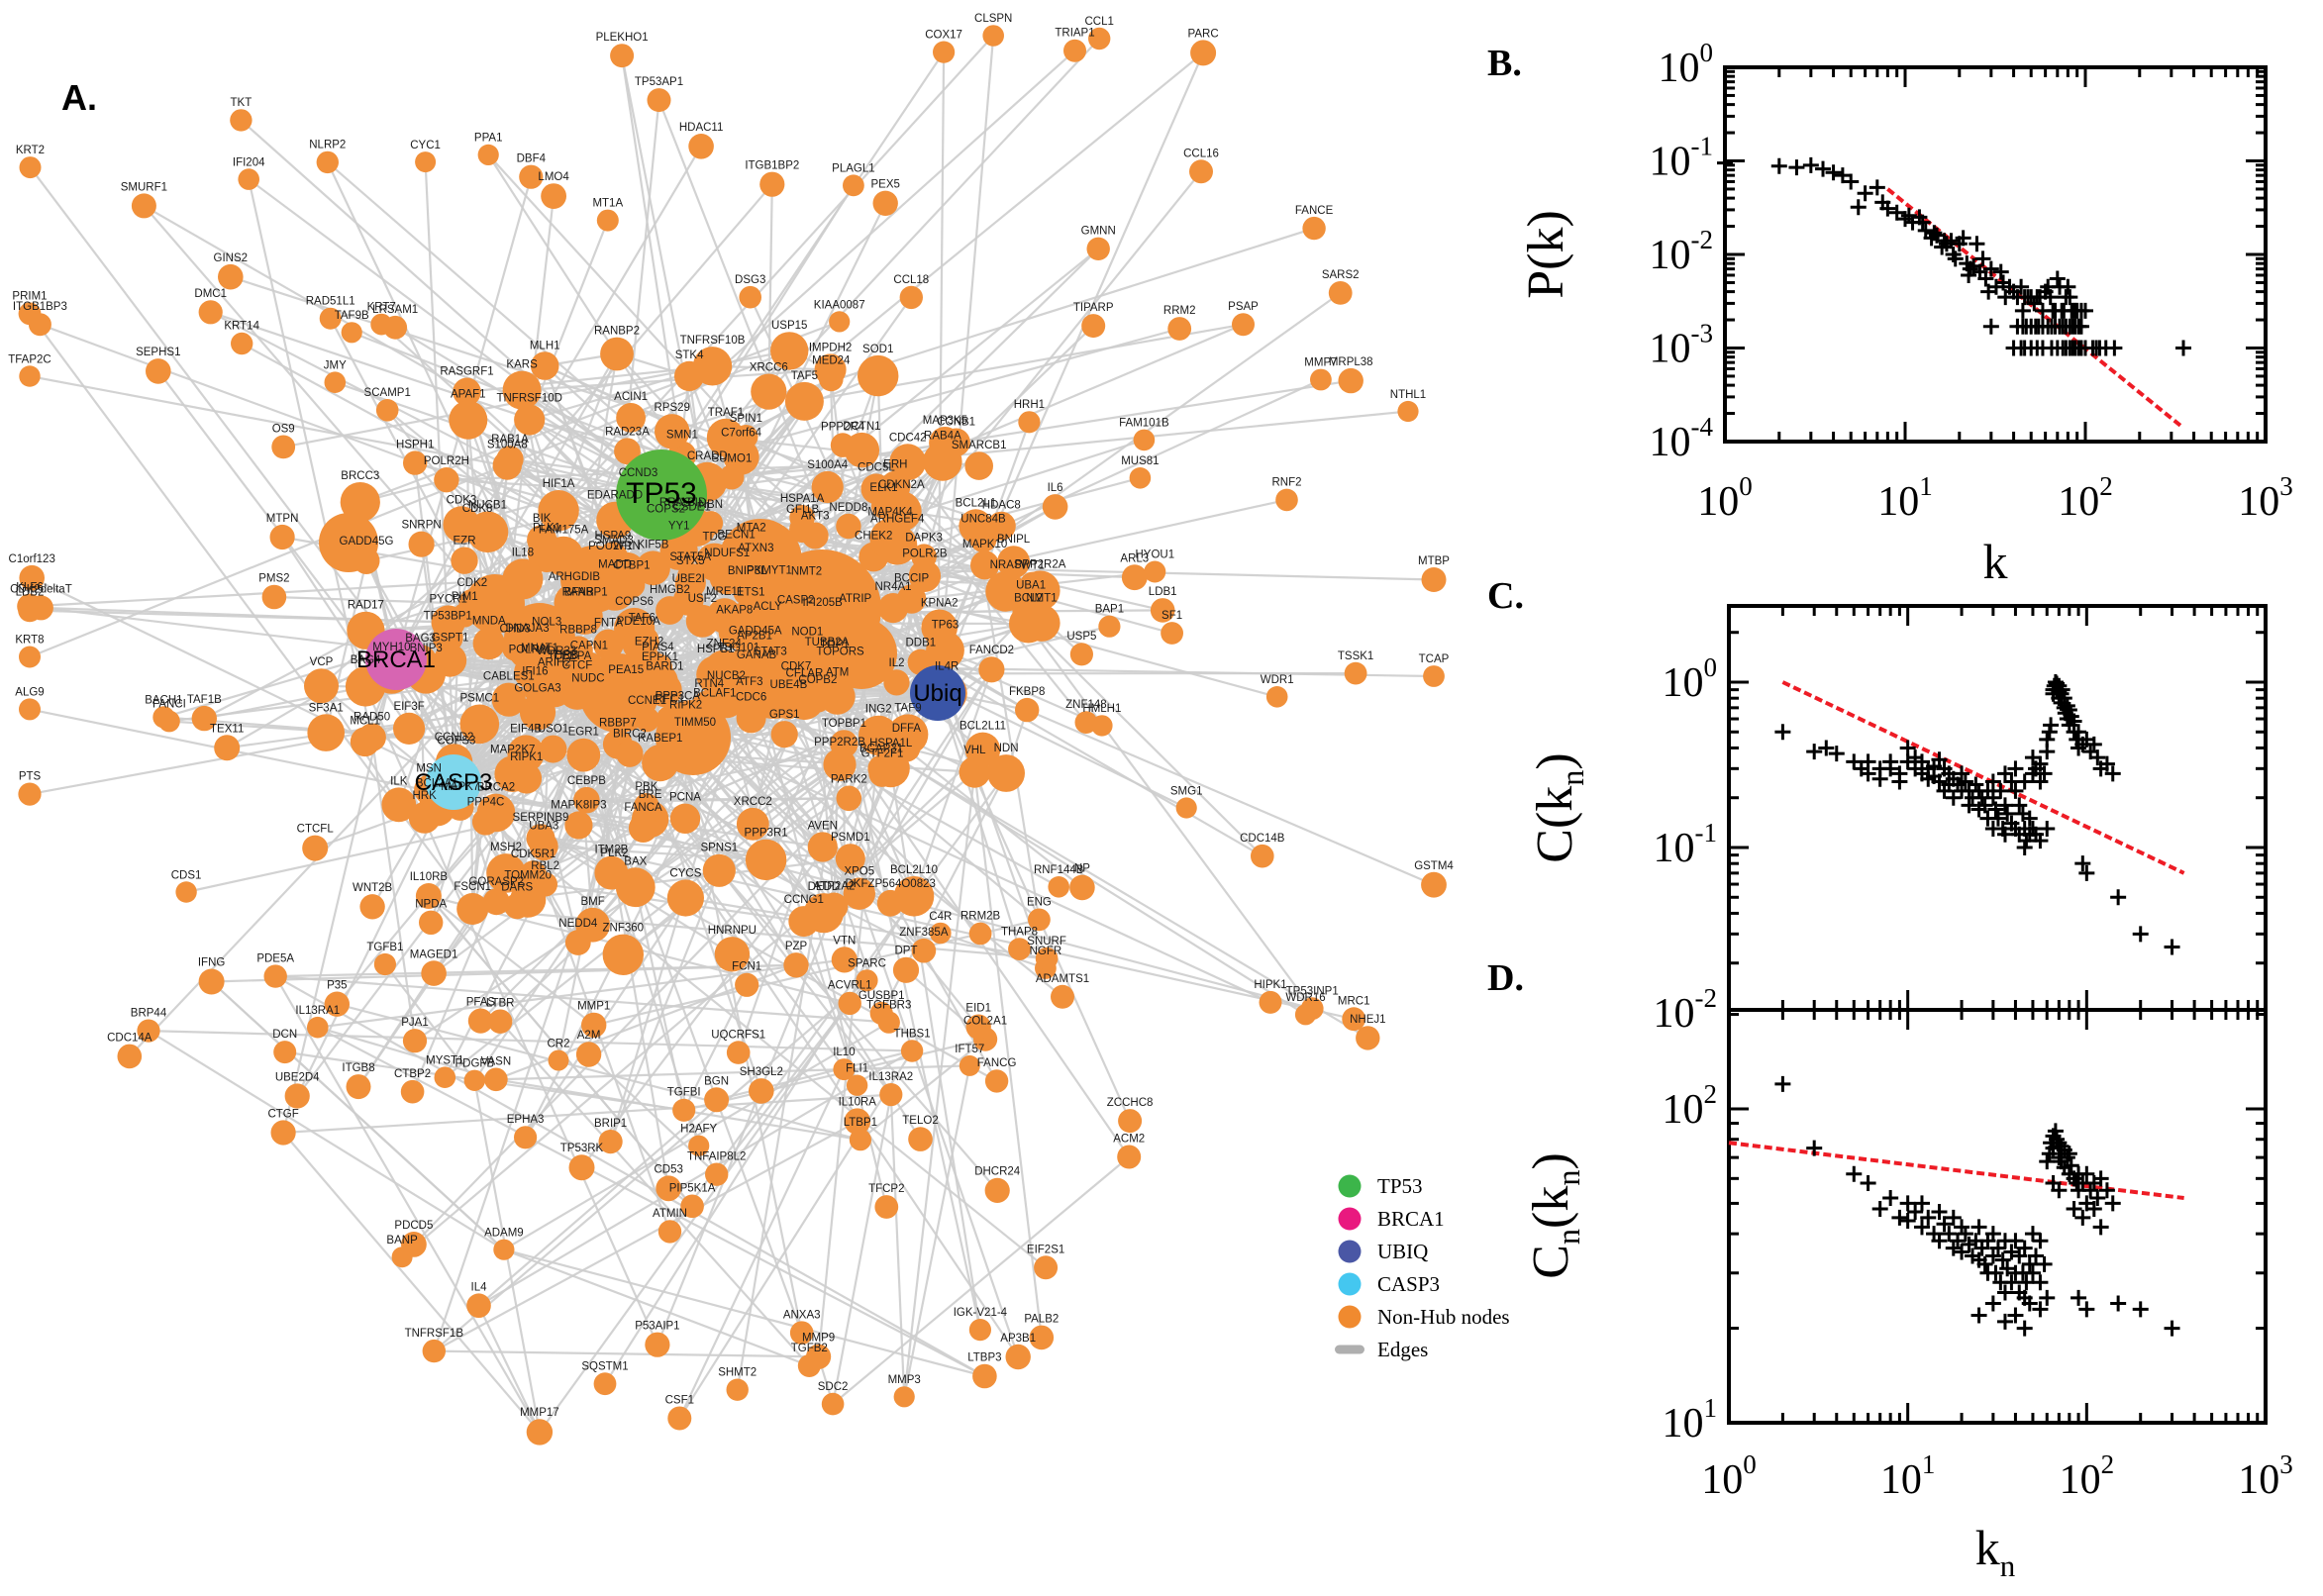 This screenshot has height=1596, width=2323. I want to click on tick-label: 10⁻², so click(1682, 251).